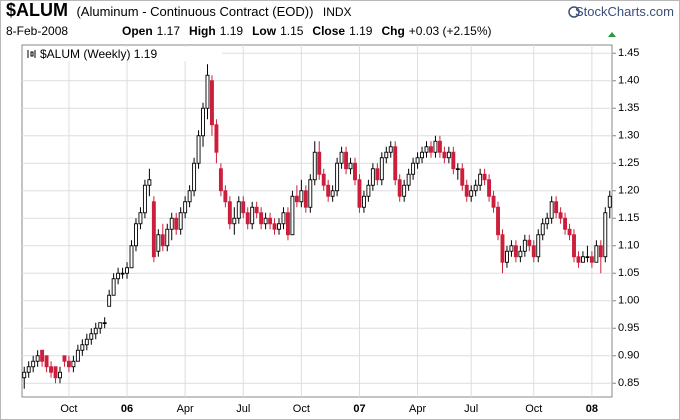  What do you see at coordinates (628, 191) in the screenshot?
I see `y-tick-label: 1.20` at bounding box center [628, 191].